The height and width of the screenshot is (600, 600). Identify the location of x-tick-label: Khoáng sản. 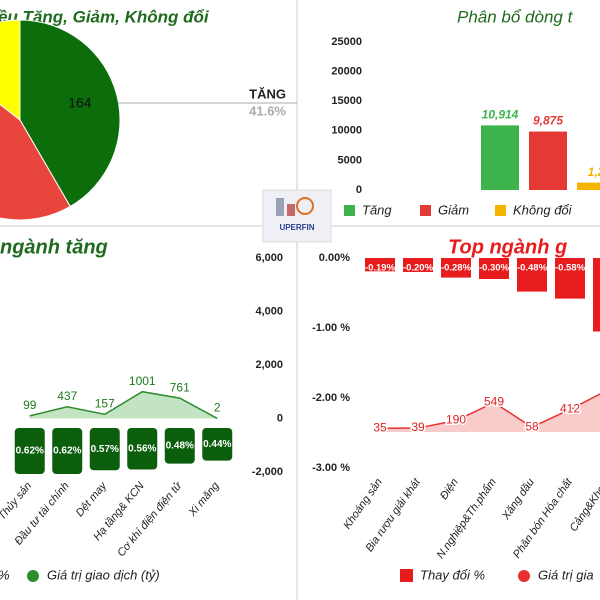
(363, 504).